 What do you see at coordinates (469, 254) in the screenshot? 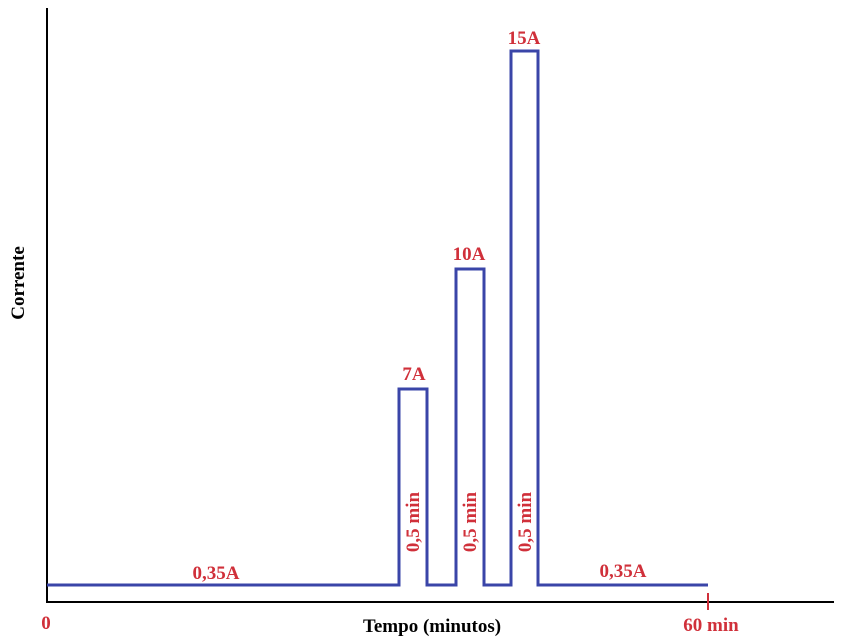
I see `pulse-label: 10A` at bounding box center [469, 254].